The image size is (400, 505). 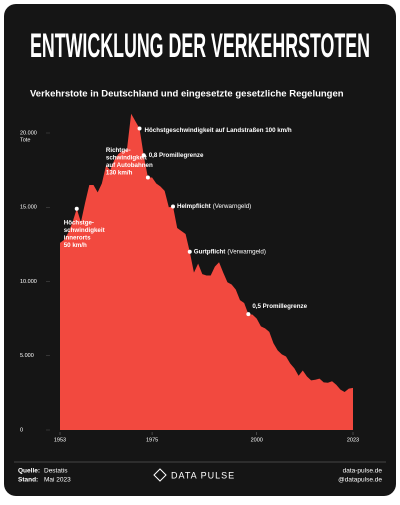 What do you see at coordinates (279, 306) in the screenshot?
I see `annotation-text: 0,5 Promillegrenze` at bounding box center [279, 306].